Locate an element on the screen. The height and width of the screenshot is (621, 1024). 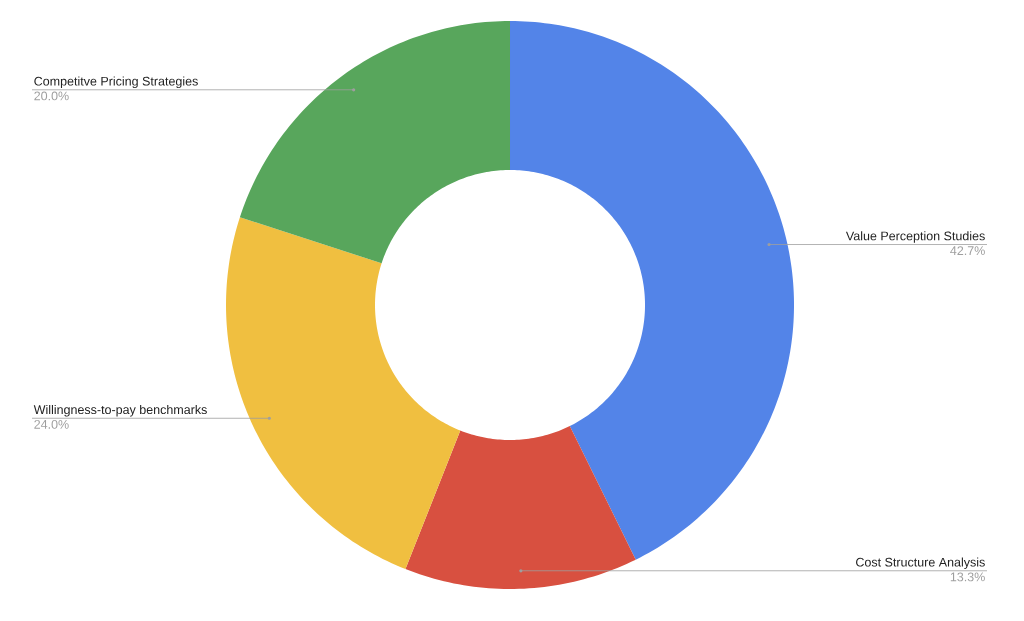
slice-label: Cost Structure Analysis is located at coordinates (920, 563).